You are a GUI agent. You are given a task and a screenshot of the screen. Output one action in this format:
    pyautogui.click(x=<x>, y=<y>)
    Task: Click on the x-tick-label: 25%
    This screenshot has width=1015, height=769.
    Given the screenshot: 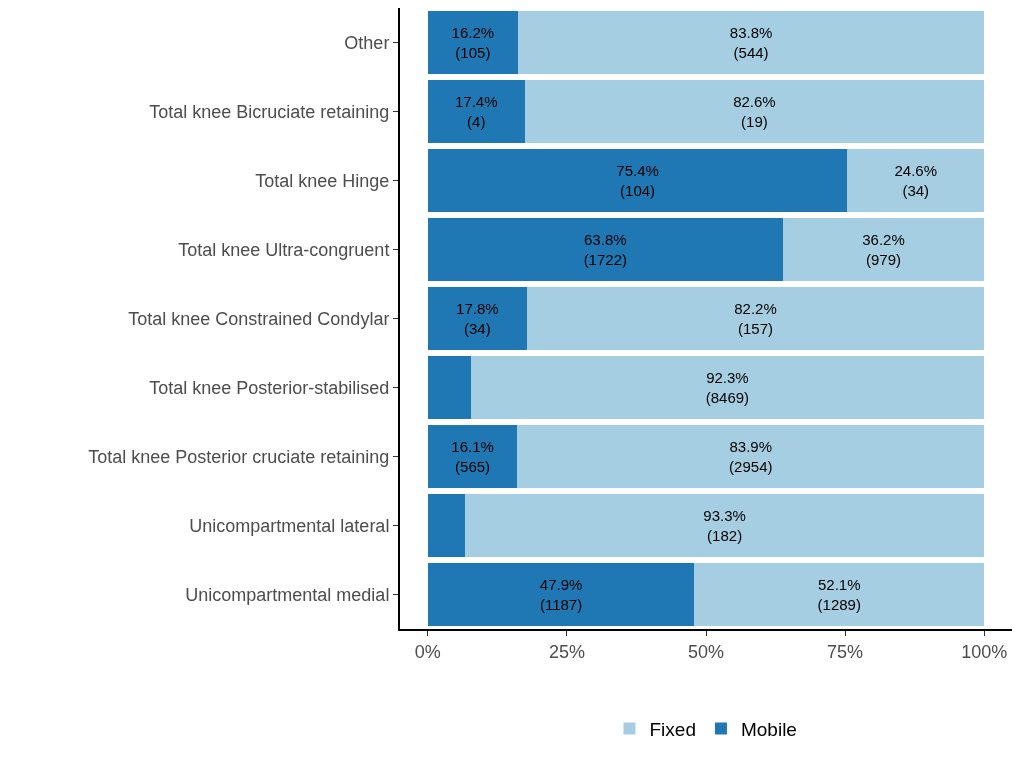 What is the action you would take?
    pyautogui.click(x=566, y=651)
    